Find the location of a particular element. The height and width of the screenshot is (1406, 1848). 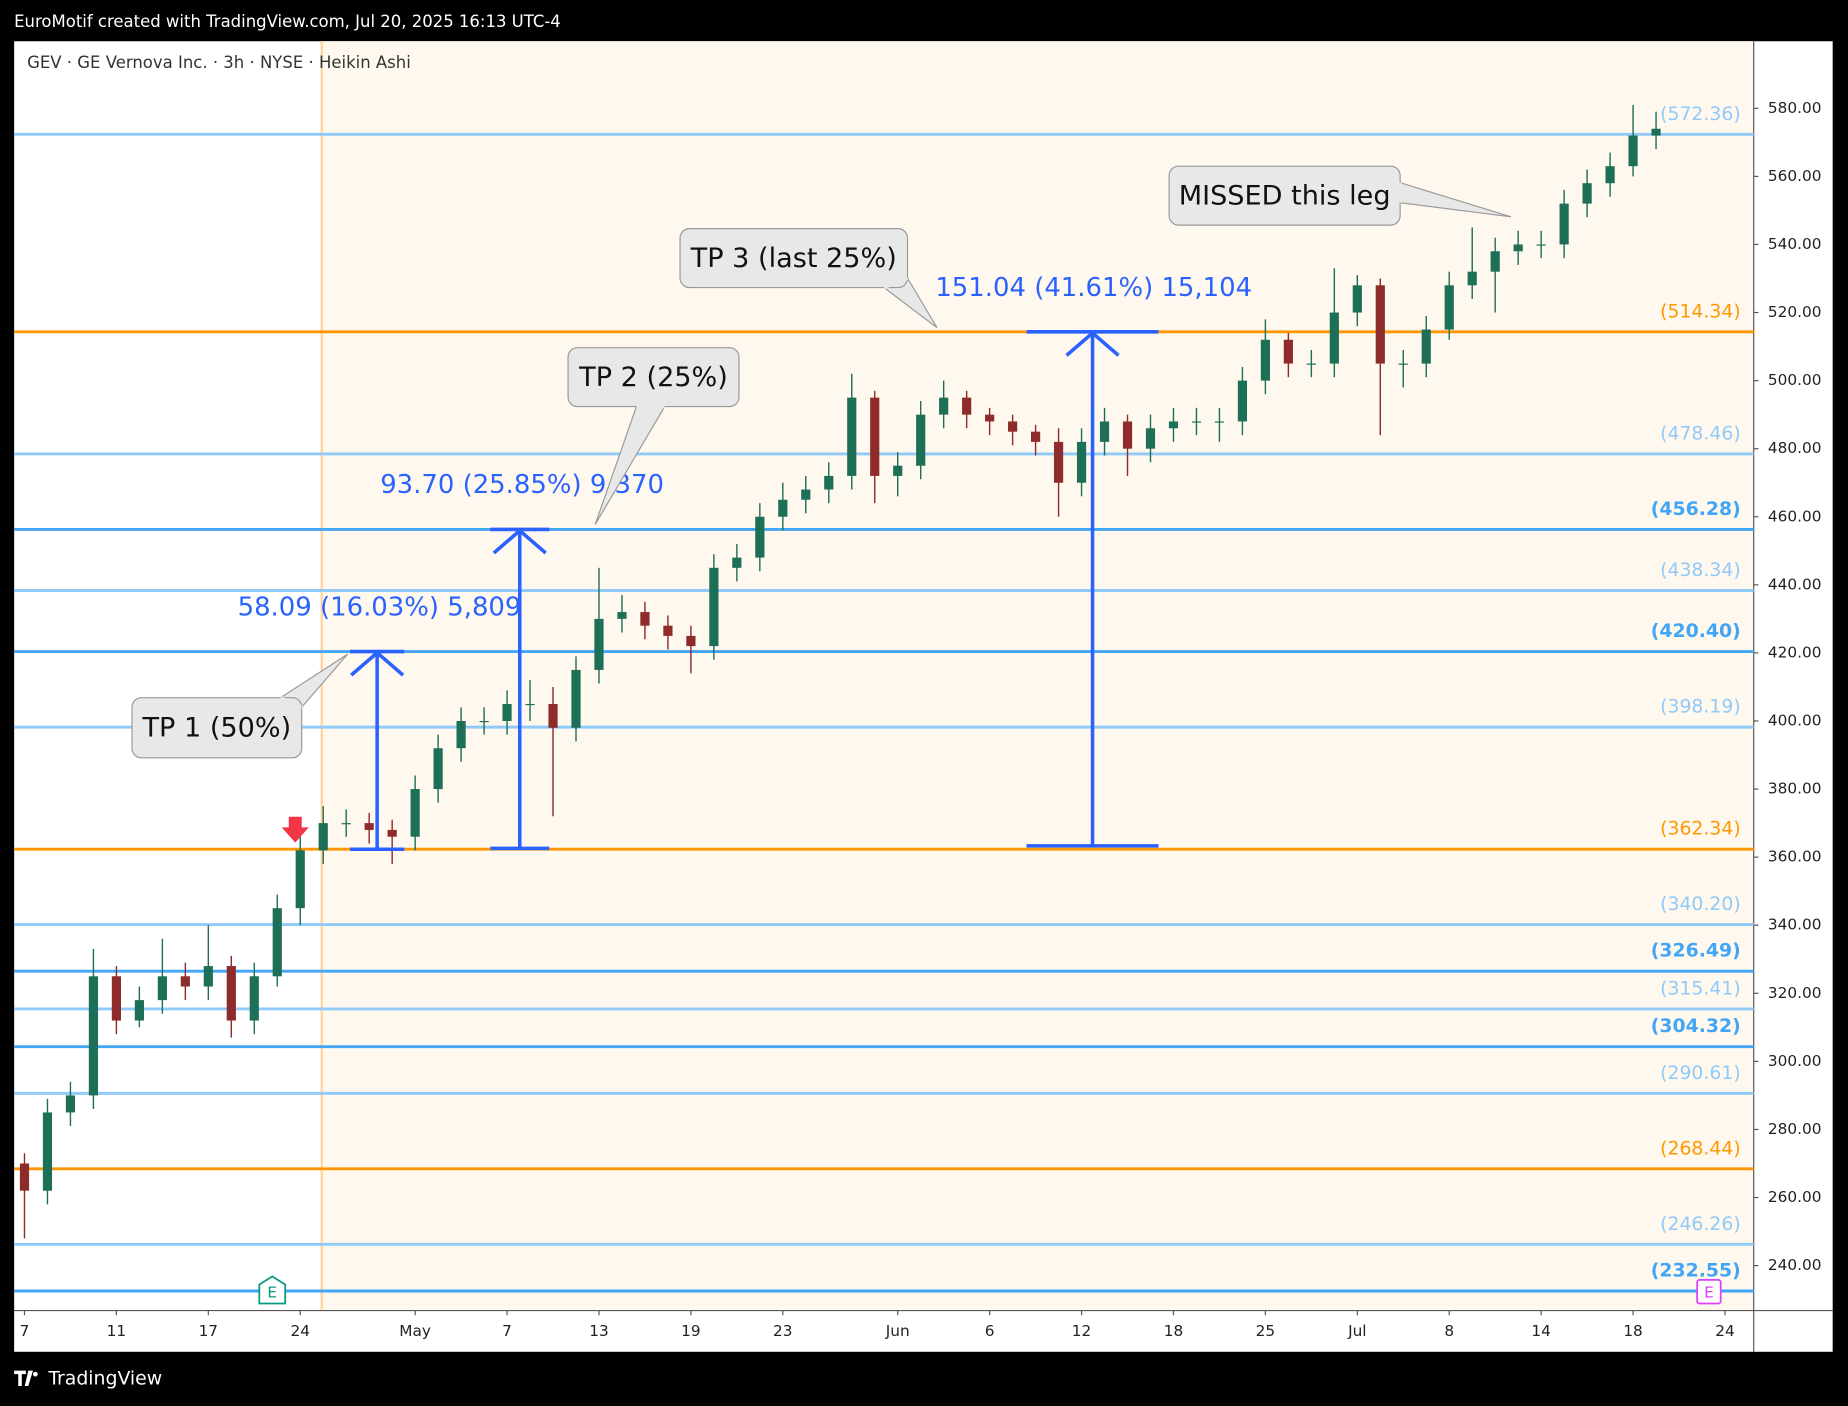

level-label: (326.49) is located at coordinates (1696, 951).